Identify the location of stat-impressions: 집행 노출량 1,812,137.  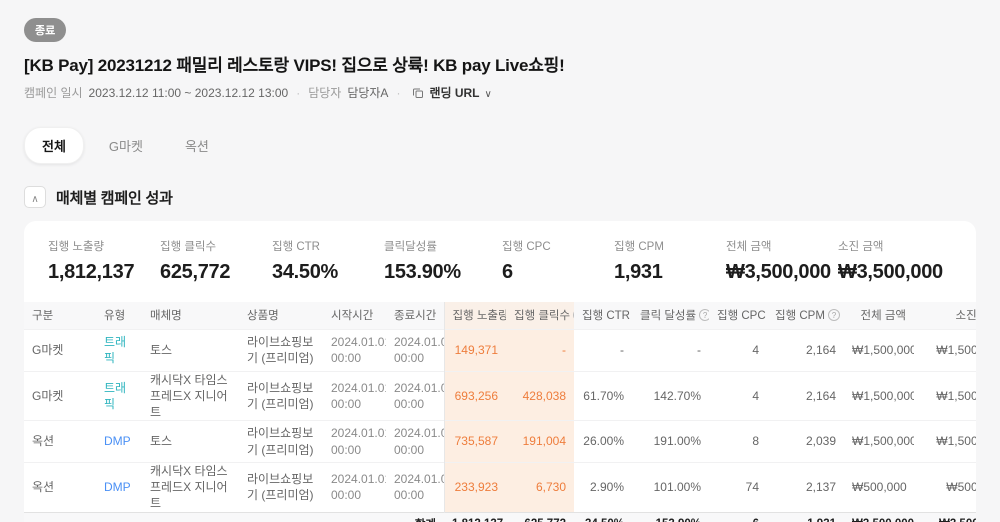
(91, 262).